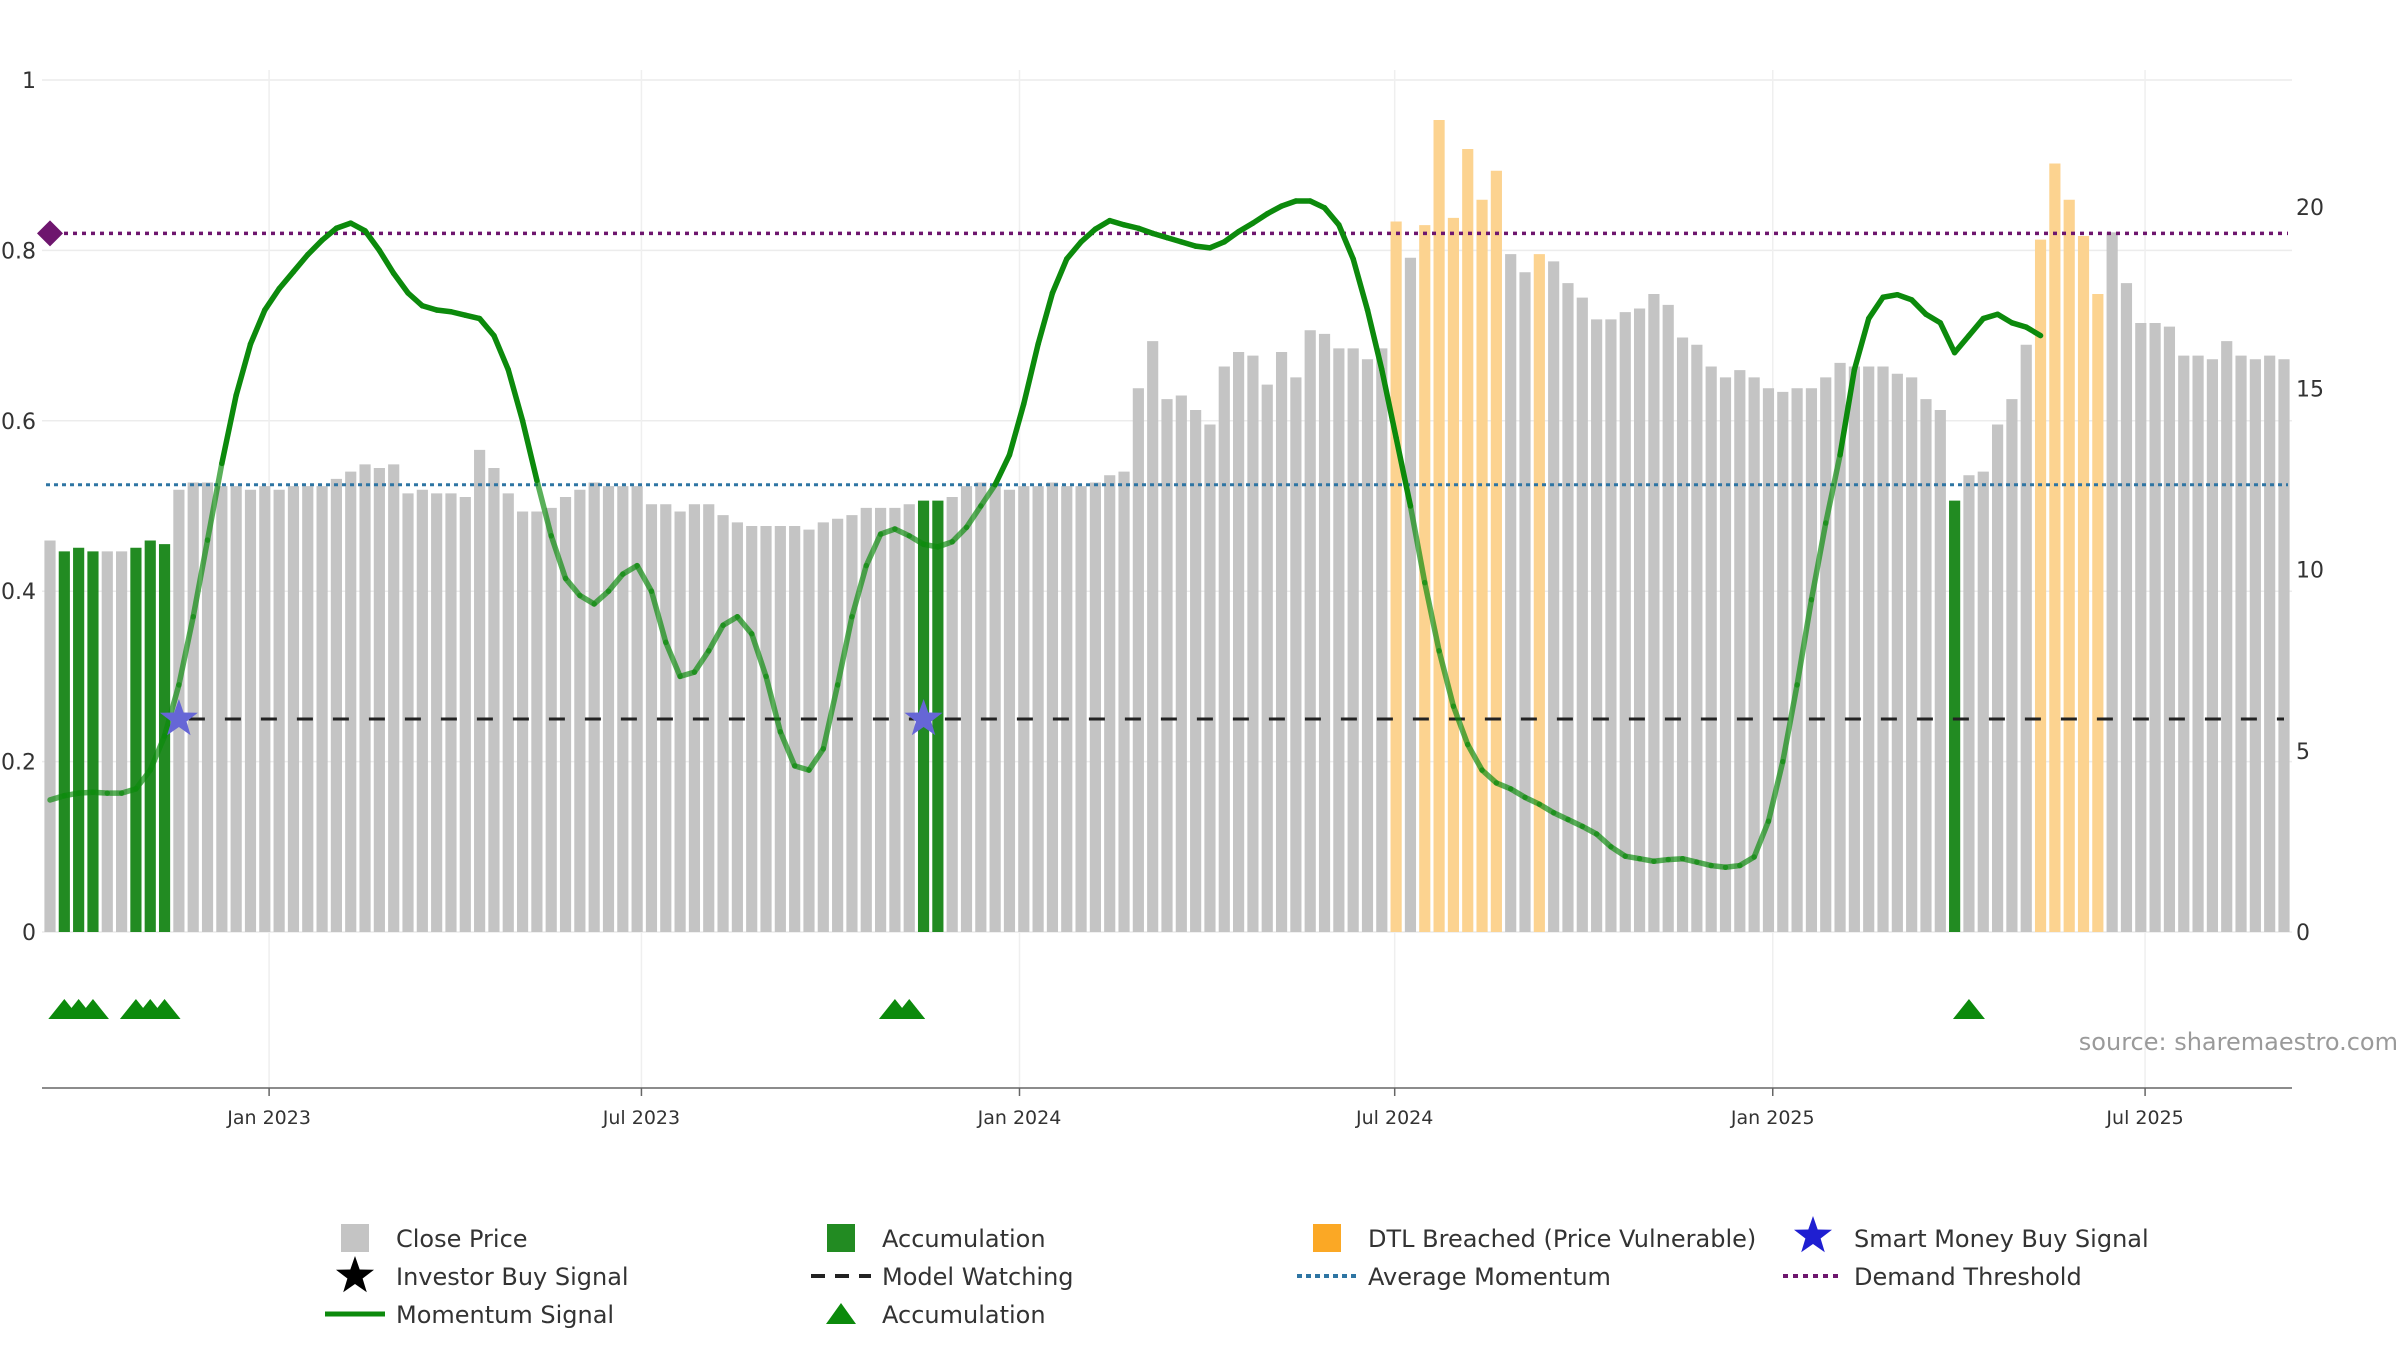 Image resolution: width=2400 pixels, height=1350 pixels. What do you see at coordinates (2303, 933) in the screenshot?
I see `right-axis-tick: 0` at bounding box center [2303, 933].